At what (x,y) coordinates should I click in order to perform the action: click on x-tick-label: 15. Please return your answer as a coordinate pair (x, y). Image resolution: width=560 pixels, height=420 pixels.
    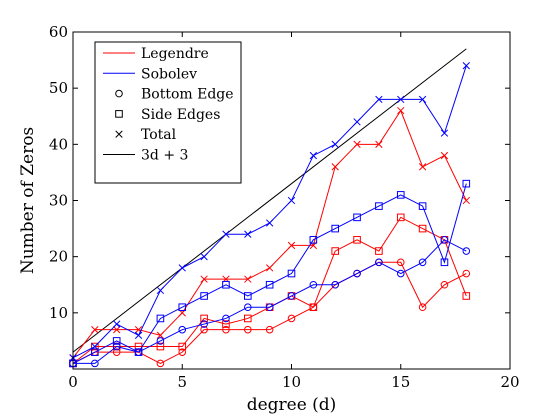
    Looking at the image, I should click on (400, 382).